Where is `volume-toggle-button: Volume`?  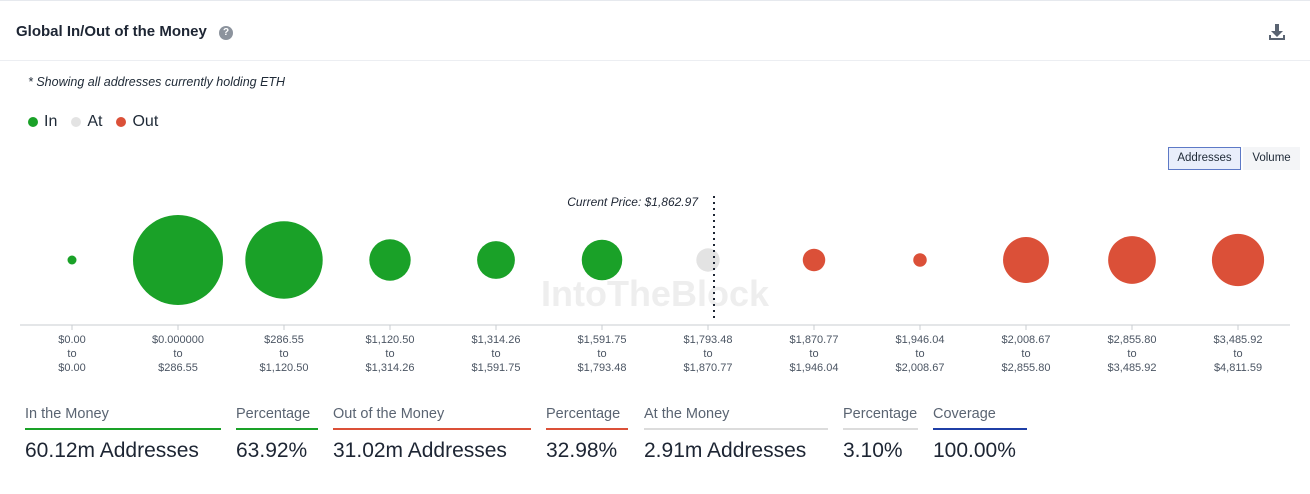 volume-toggle-button: Volume is located at coordinates (1271, 158).